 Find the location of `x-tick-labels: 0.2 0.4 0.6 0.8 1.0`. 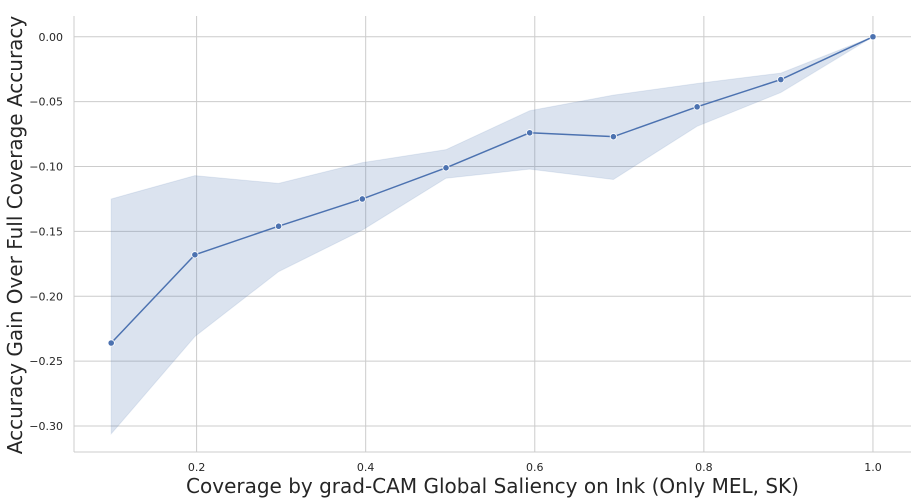

x-tick-labels: 0.2 0.4 0.6 0.8 1.0 is located at coordinates (535, 467).